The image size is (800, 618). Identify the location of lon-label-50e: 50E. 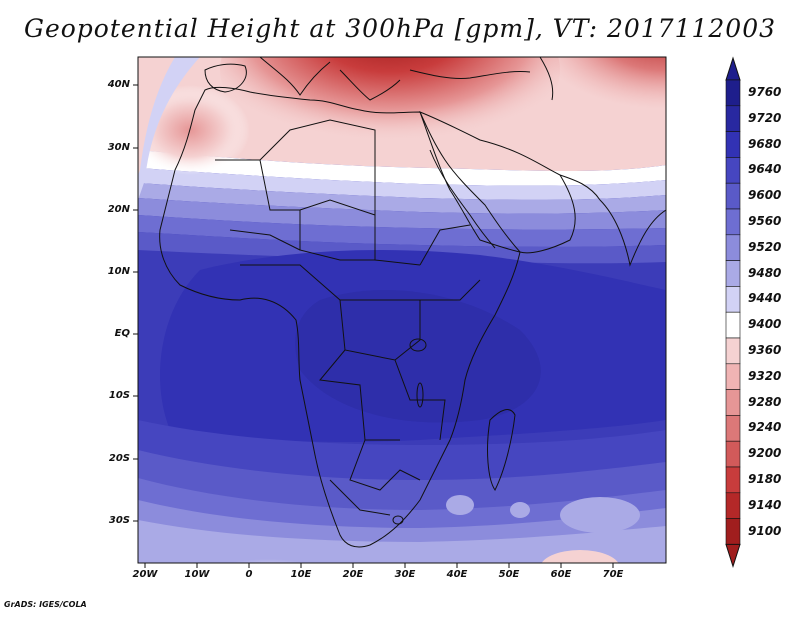
(509, 574).